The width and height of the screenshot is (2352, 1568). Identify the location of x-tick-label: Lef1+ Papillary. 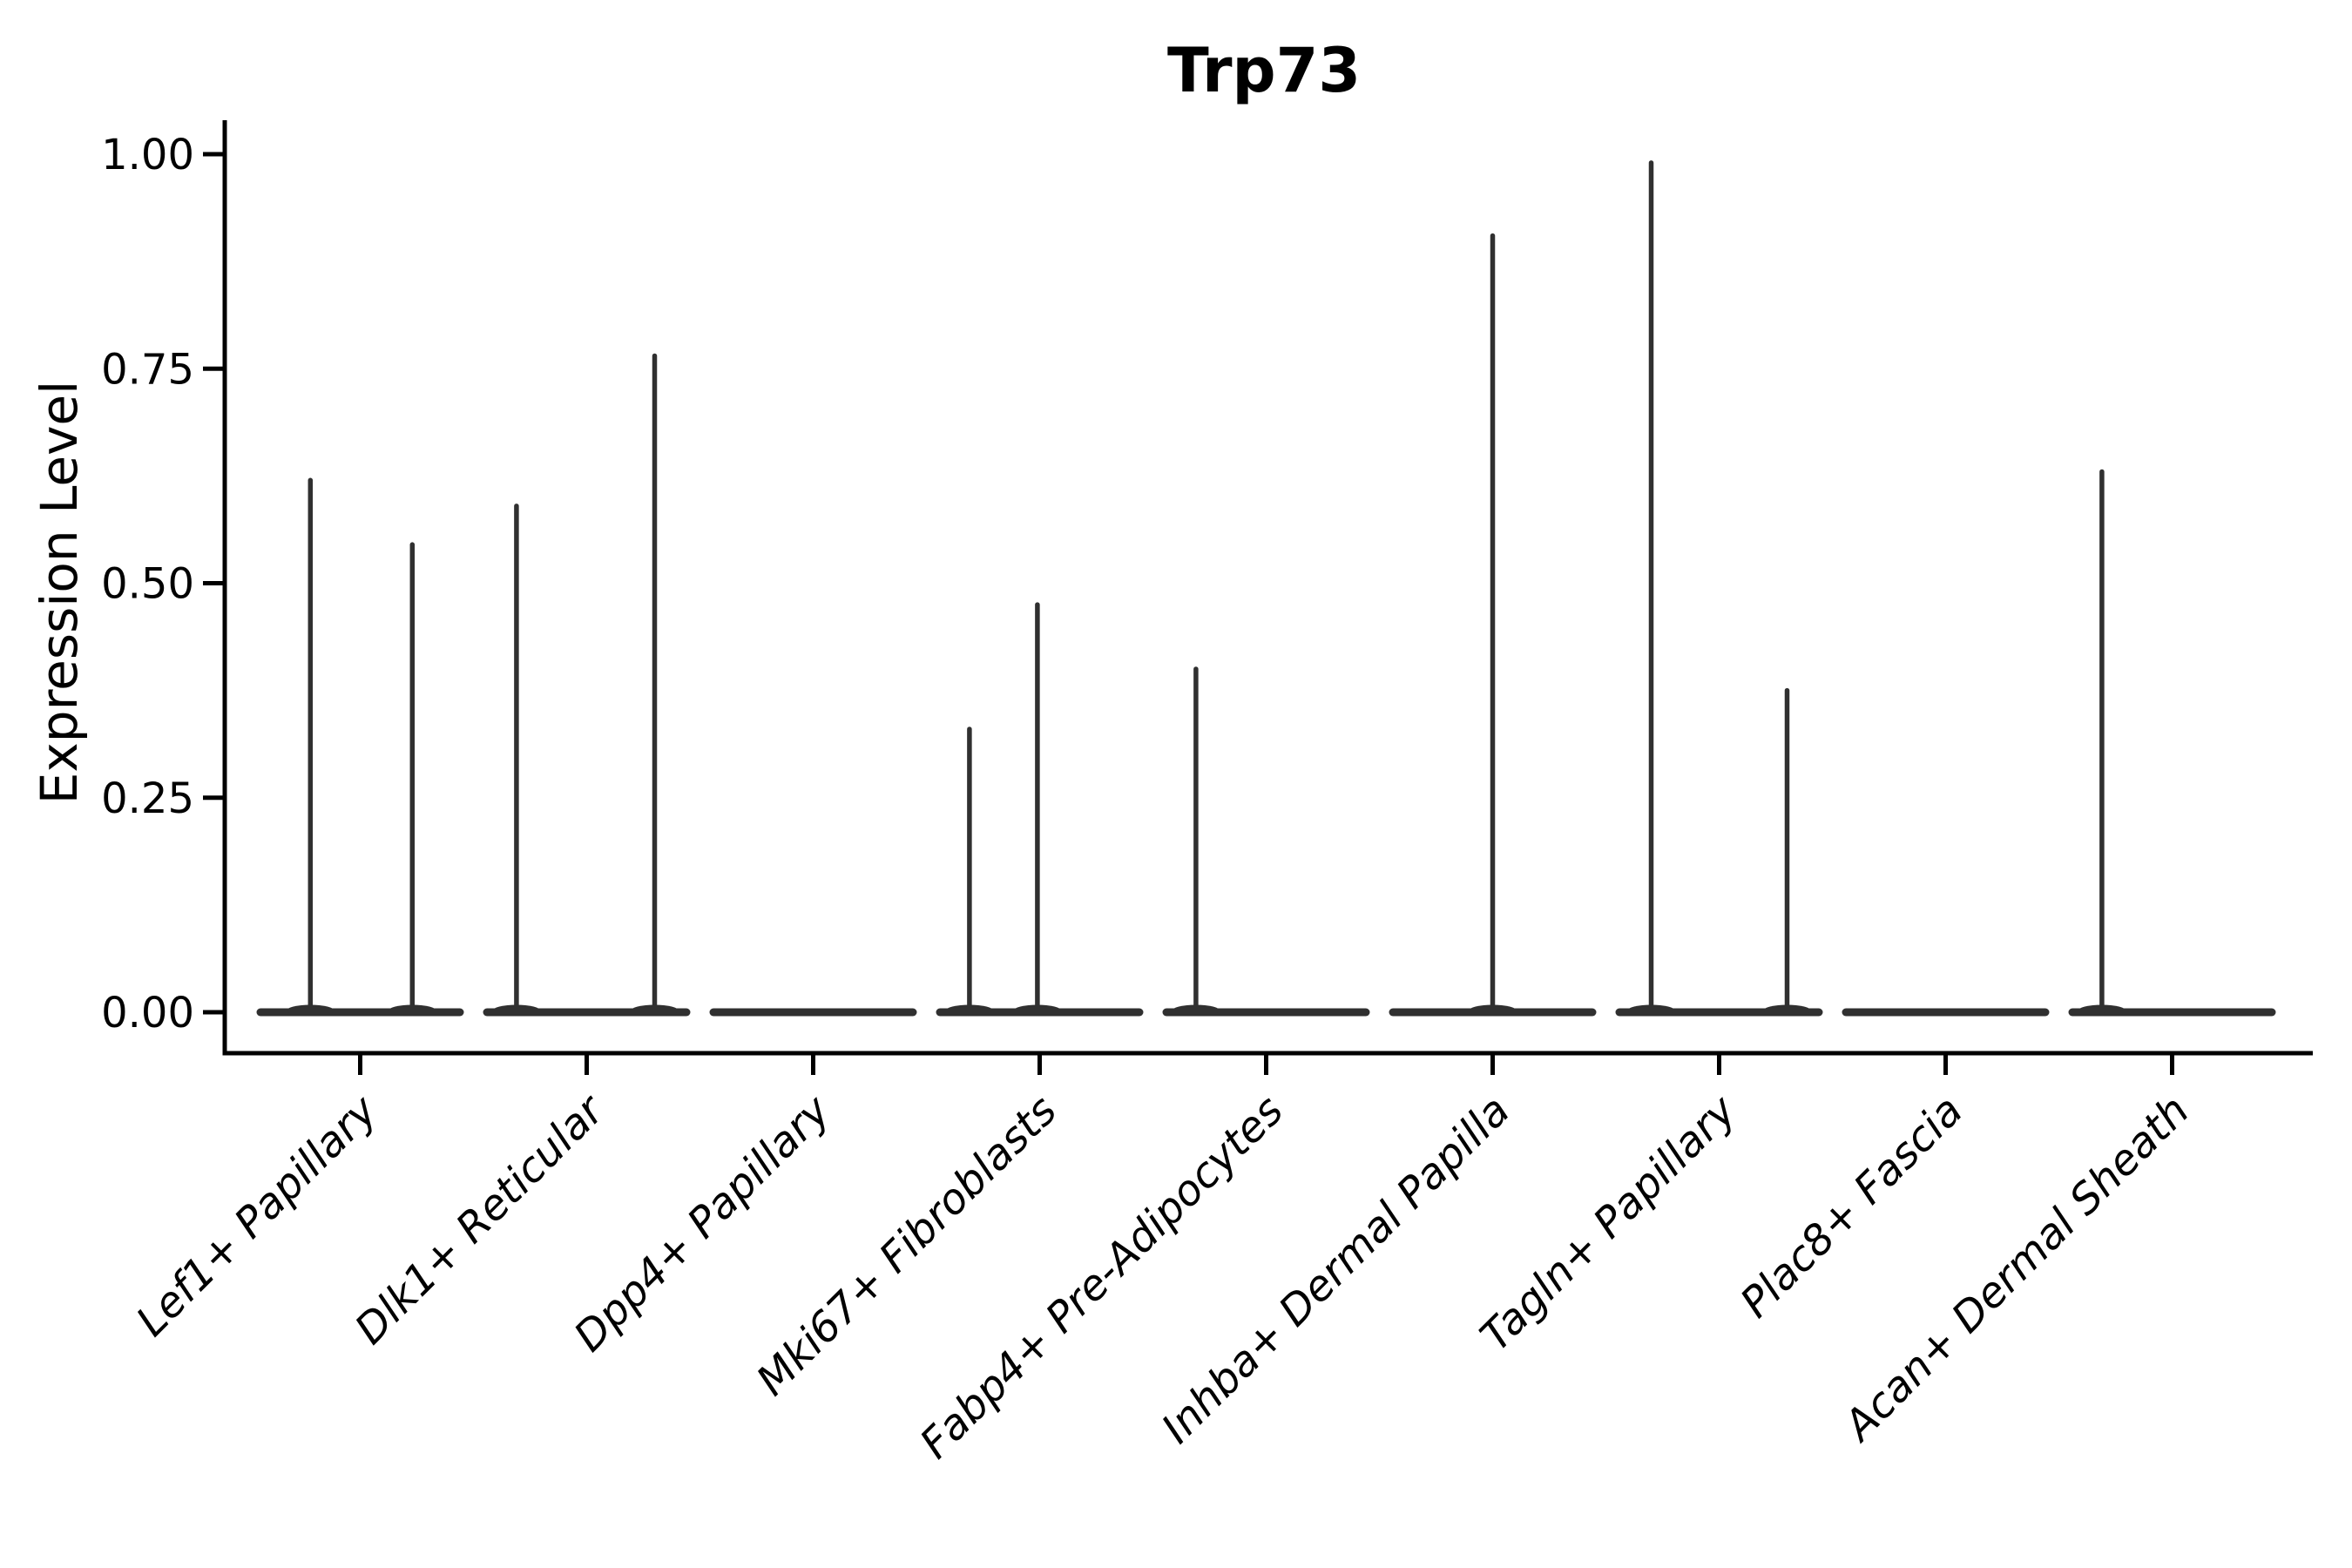
(257, 1215).